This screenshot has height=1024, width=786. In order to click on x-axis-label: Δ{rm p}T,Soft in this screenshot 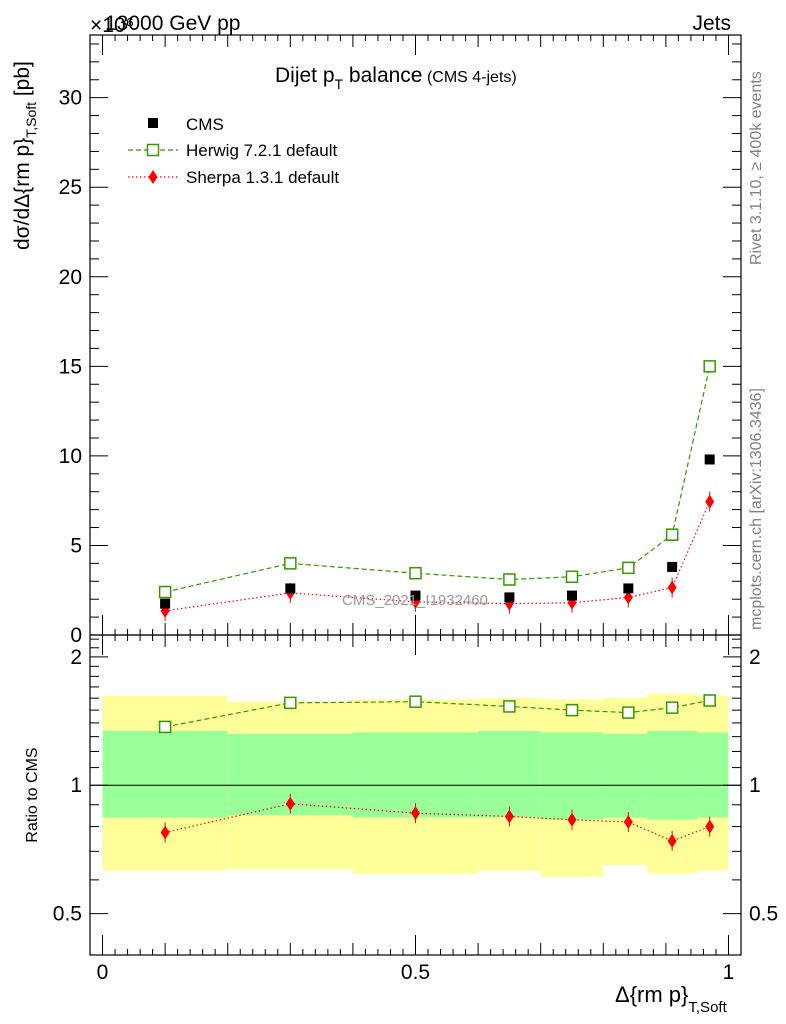, I will do `click(671, 999)`.